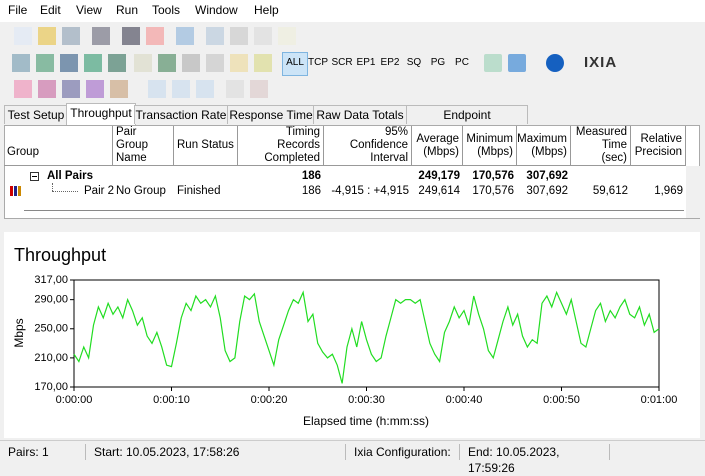  What do you see at coordinates (89, 10) in the screenshot?
I see `menu-item: View` at bounding box center [89, 10].